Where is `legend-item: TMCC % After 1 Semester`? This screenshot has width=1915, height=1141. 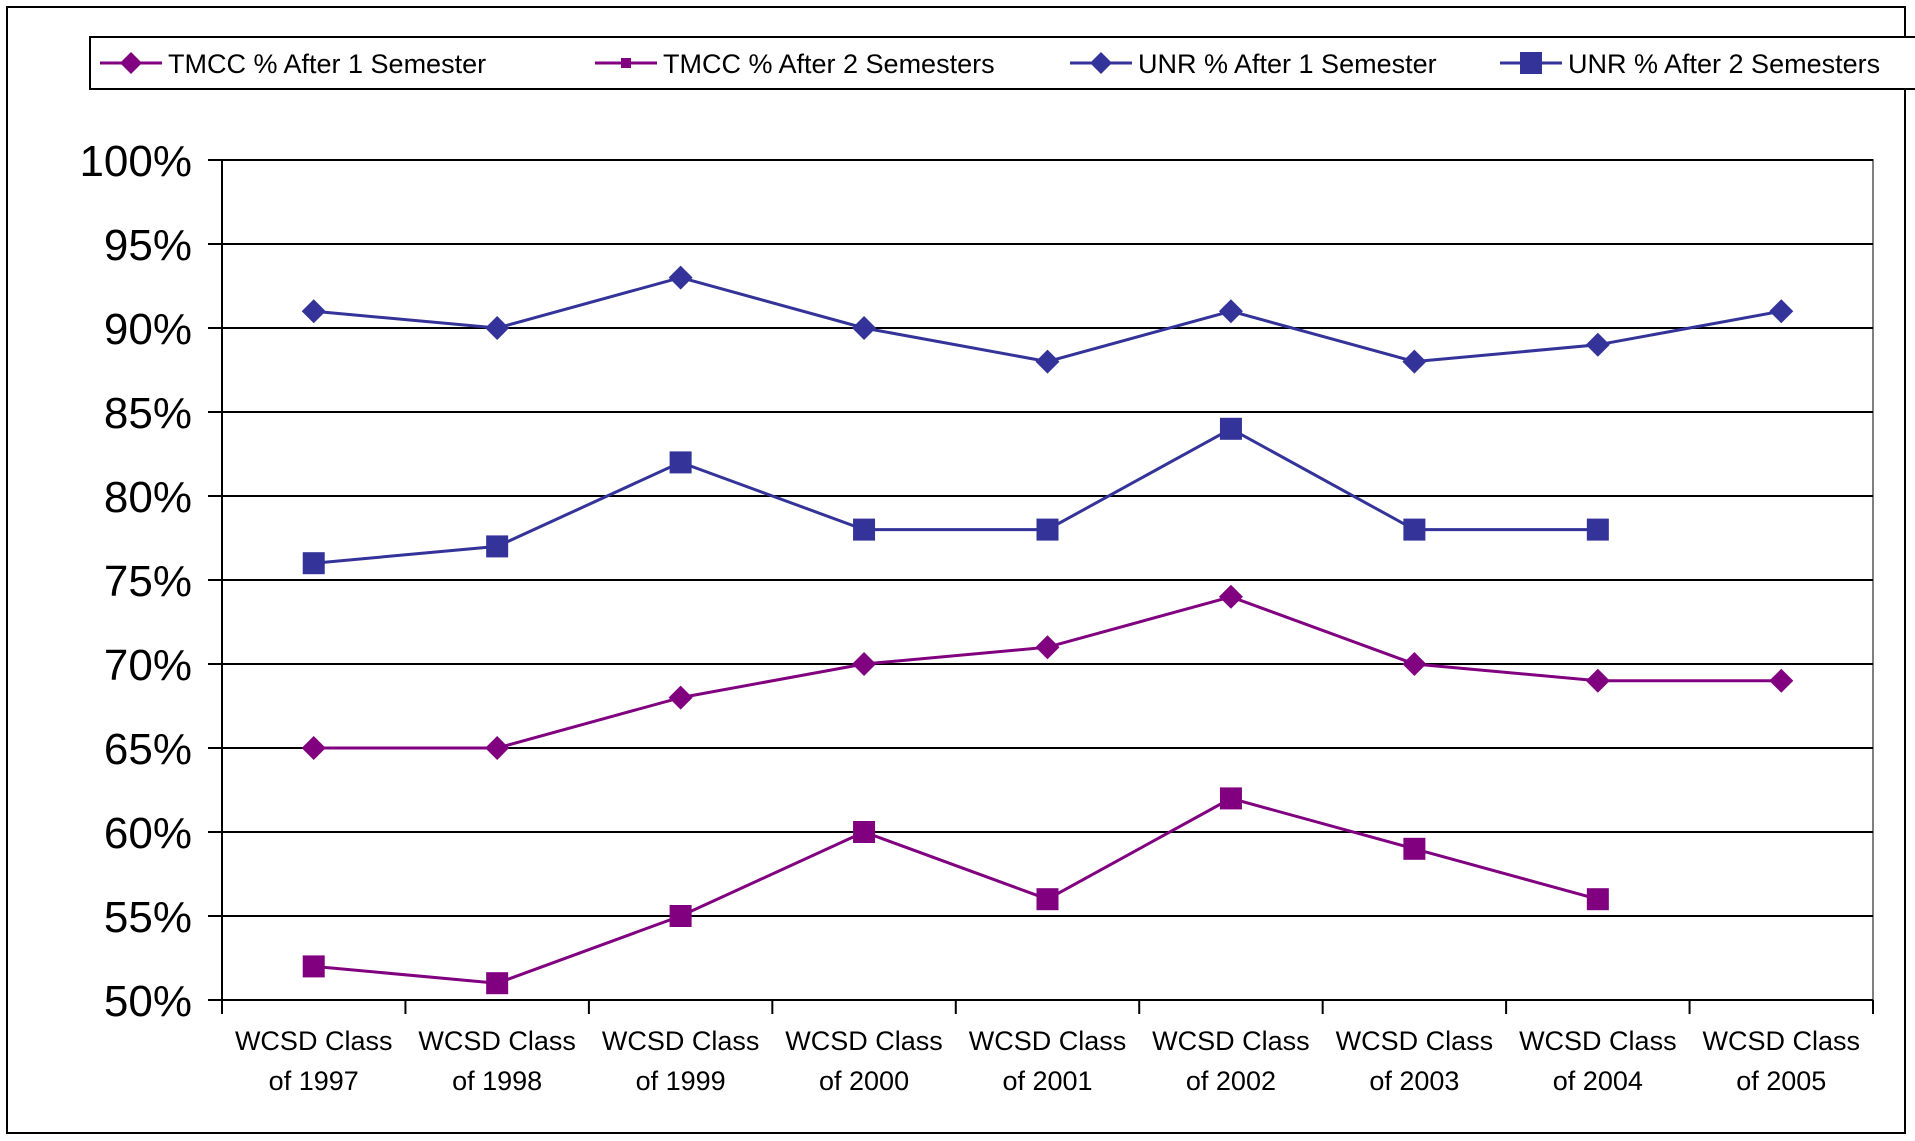
legend-item: TMCC % After 1 Semester is located at coordinates (293, 64).